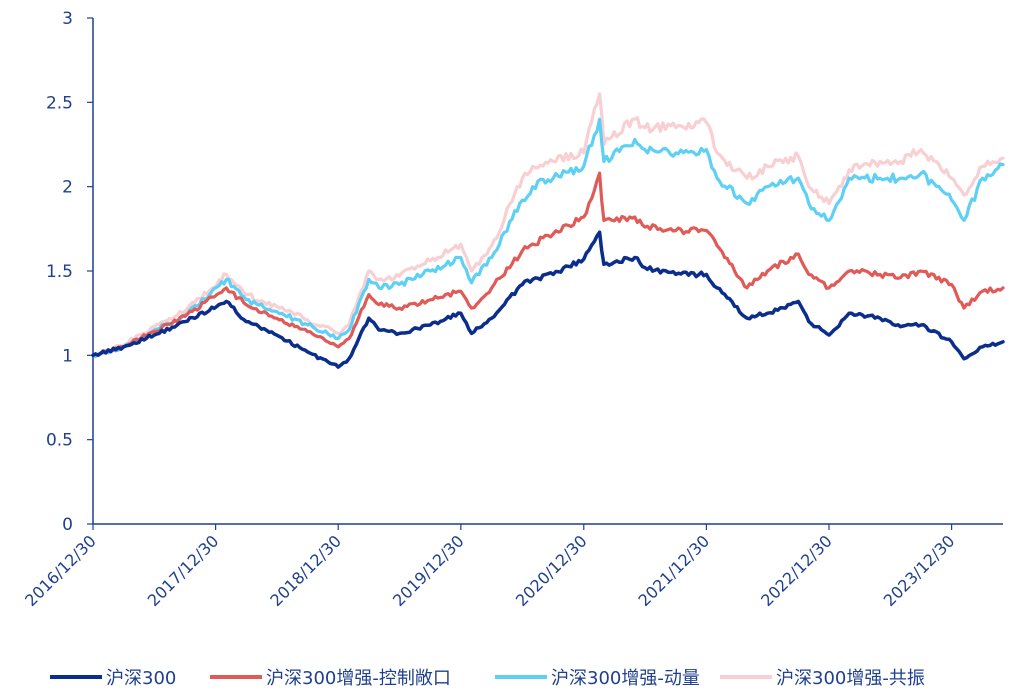 The image size is (1017, 699). What do you see at coordinates (305, 570) in the screenshot?
I see `x-tick-label: 2018/12/30` at bounding box center [305, 570].